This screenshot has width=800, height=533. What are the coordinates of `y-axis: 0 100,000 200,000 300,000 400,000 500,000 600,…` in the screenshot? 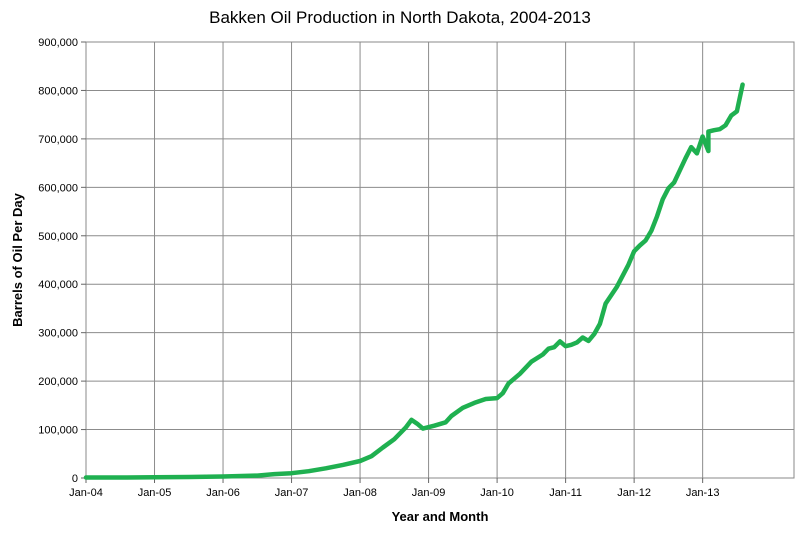 It's located at (62, 261).